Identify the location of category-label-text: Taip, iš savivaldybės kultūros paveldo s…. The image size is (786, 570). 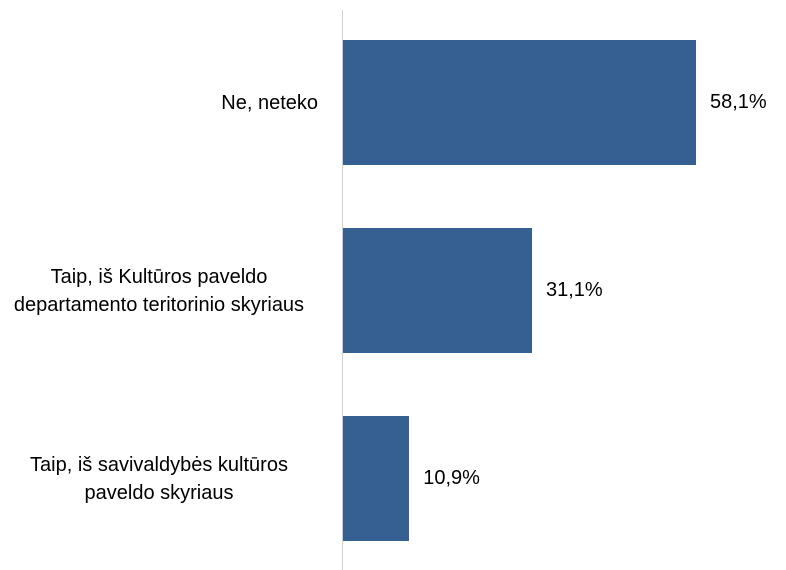
(159, 478).